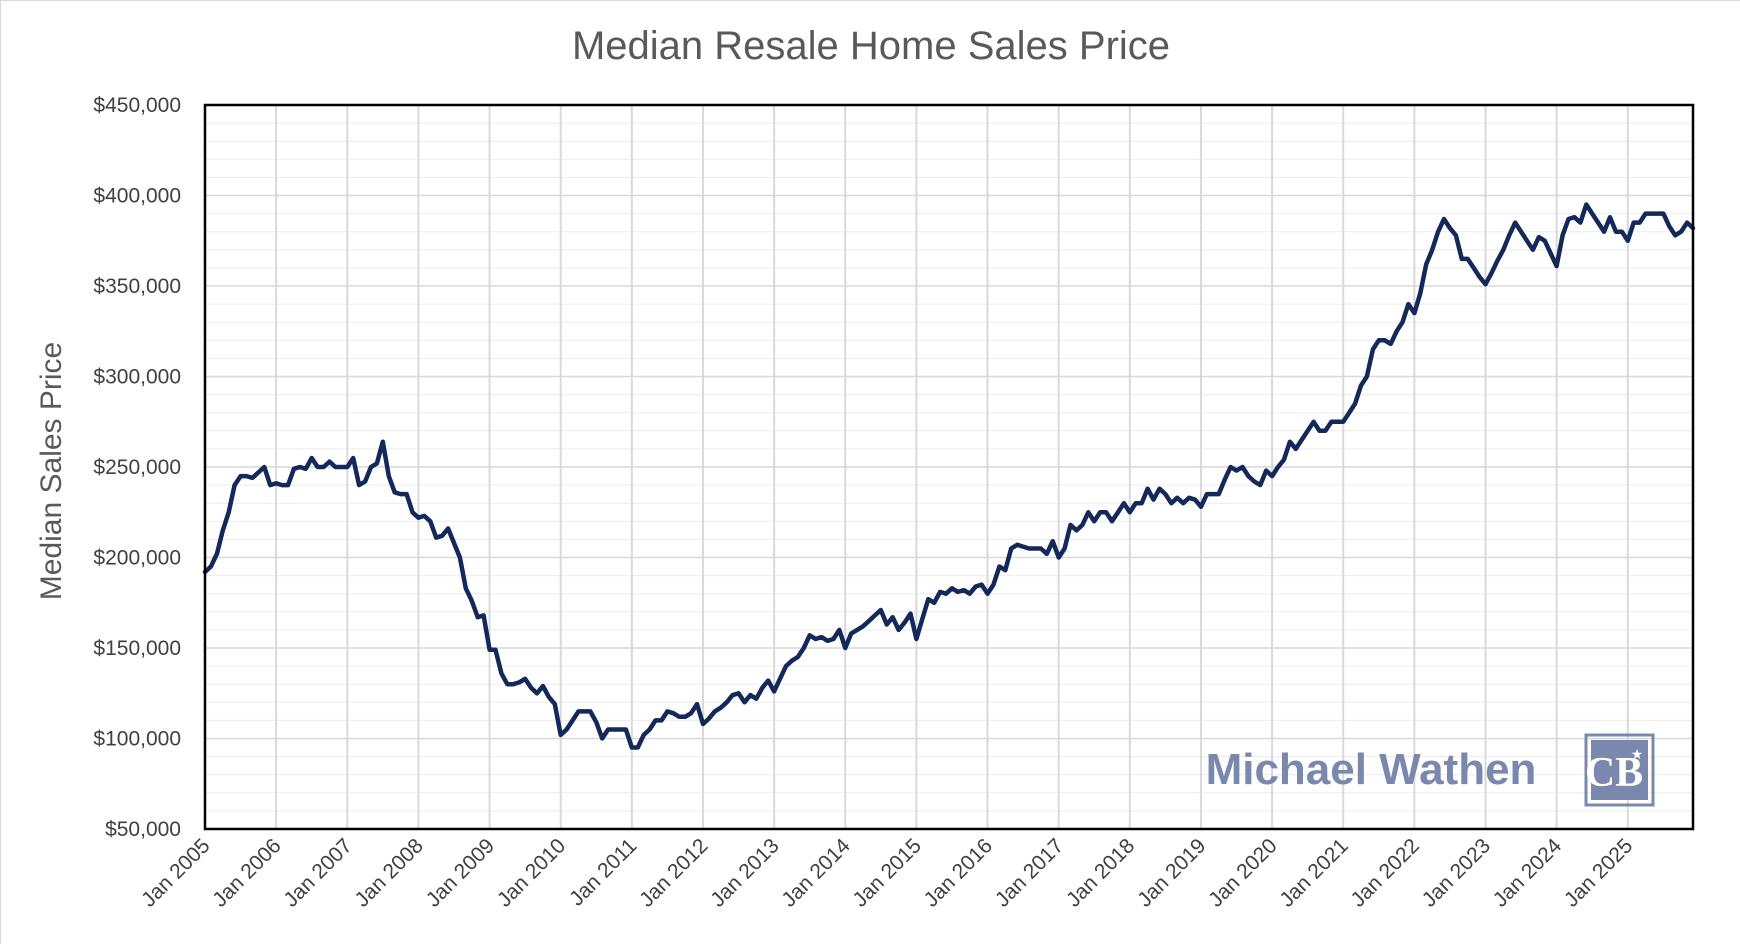  What do you see at coordinates (1385, 872) in the screenshot?
I see `x-tick-label: Jan 2022` at bounding box center [1385, 872].